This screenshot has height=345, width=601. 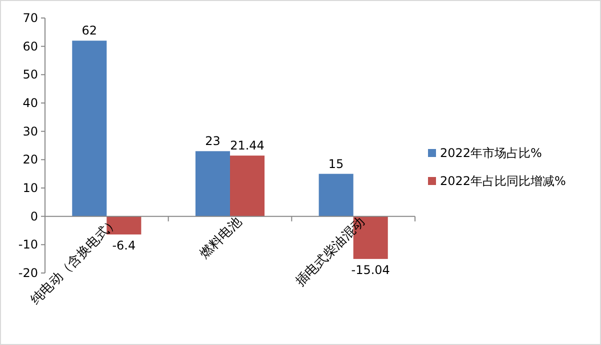 What do you see at coordinates (30, 75) in the screenshot?
I see `y-tick-label: 50` at bounding box center [30, 75].